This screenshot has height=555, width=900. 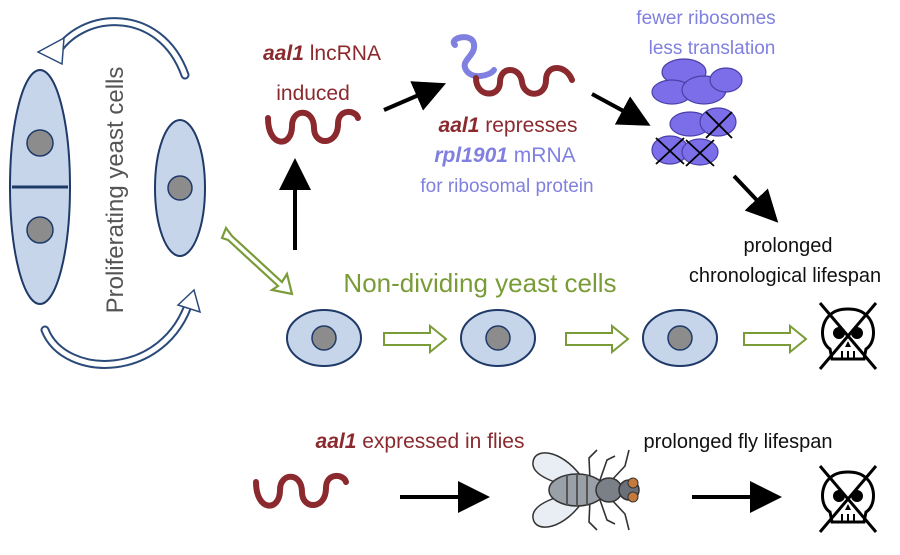 What do you see at coordinates (322, 53) in the screenshot?
I see `aal1-lncrna-label: aal1 lncRNA` at bounding box center [322, 53].